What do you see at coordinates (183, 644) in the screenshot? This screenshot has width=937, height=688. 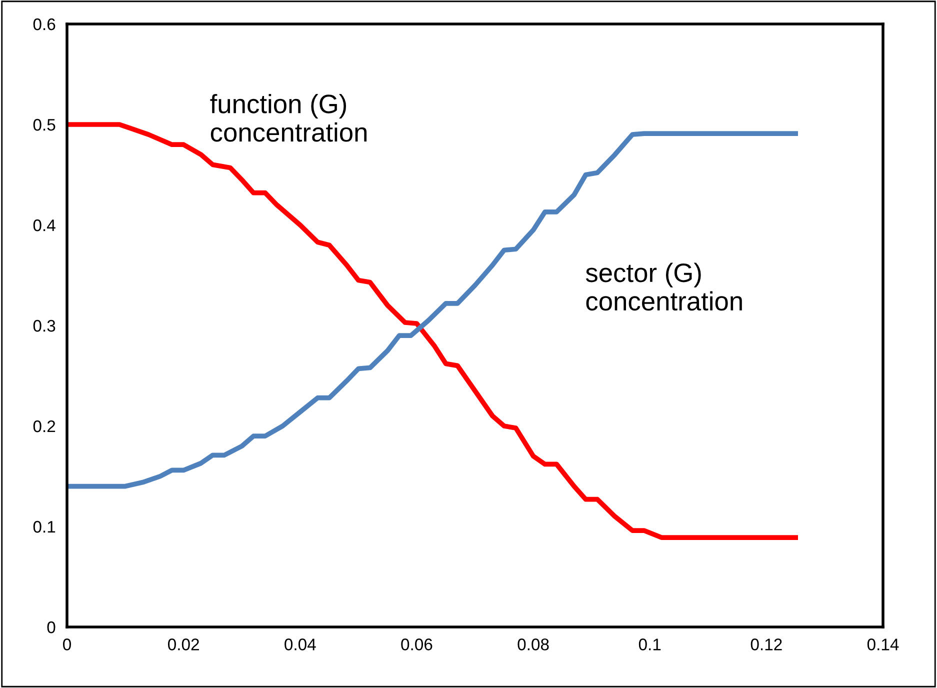 I see `x-tick-label: 0.02` at bounding box center [183, 644].